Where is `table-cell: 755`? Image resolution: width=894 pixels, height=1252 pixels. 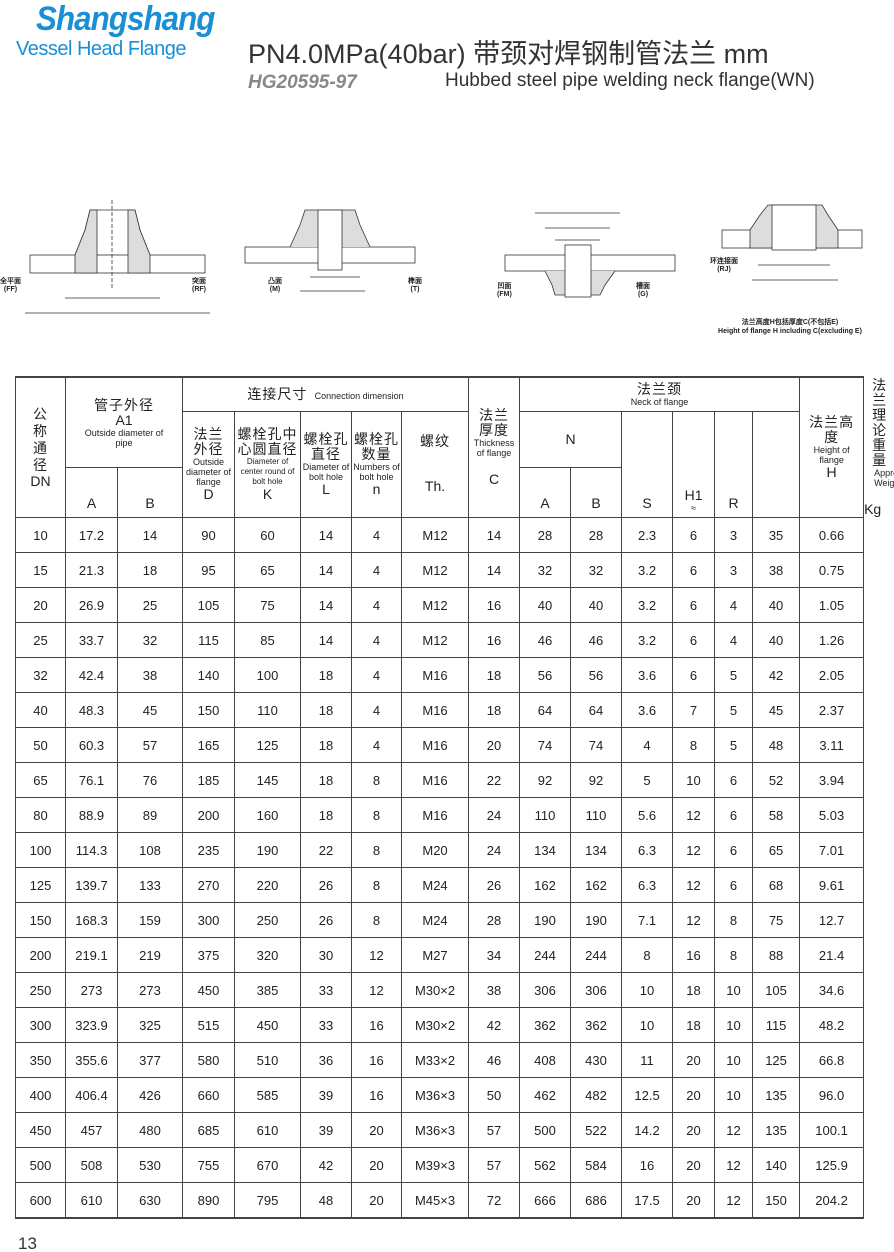
table-cell: 755 is located at coordinates (208, 1165).